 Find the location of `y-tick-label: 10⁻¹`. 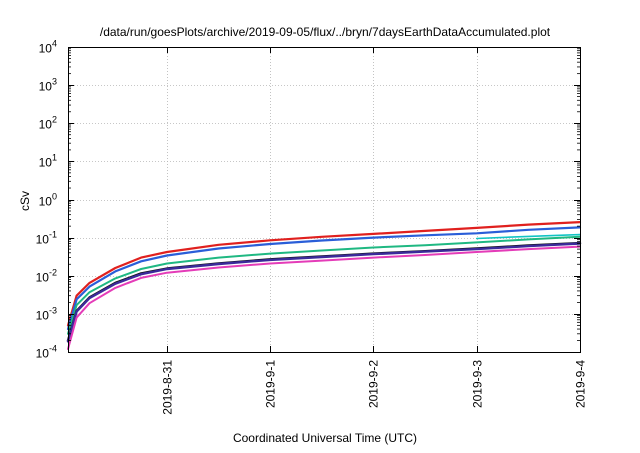

y-tick-label: 10⁻¹ is located at coordinates (46, 238).